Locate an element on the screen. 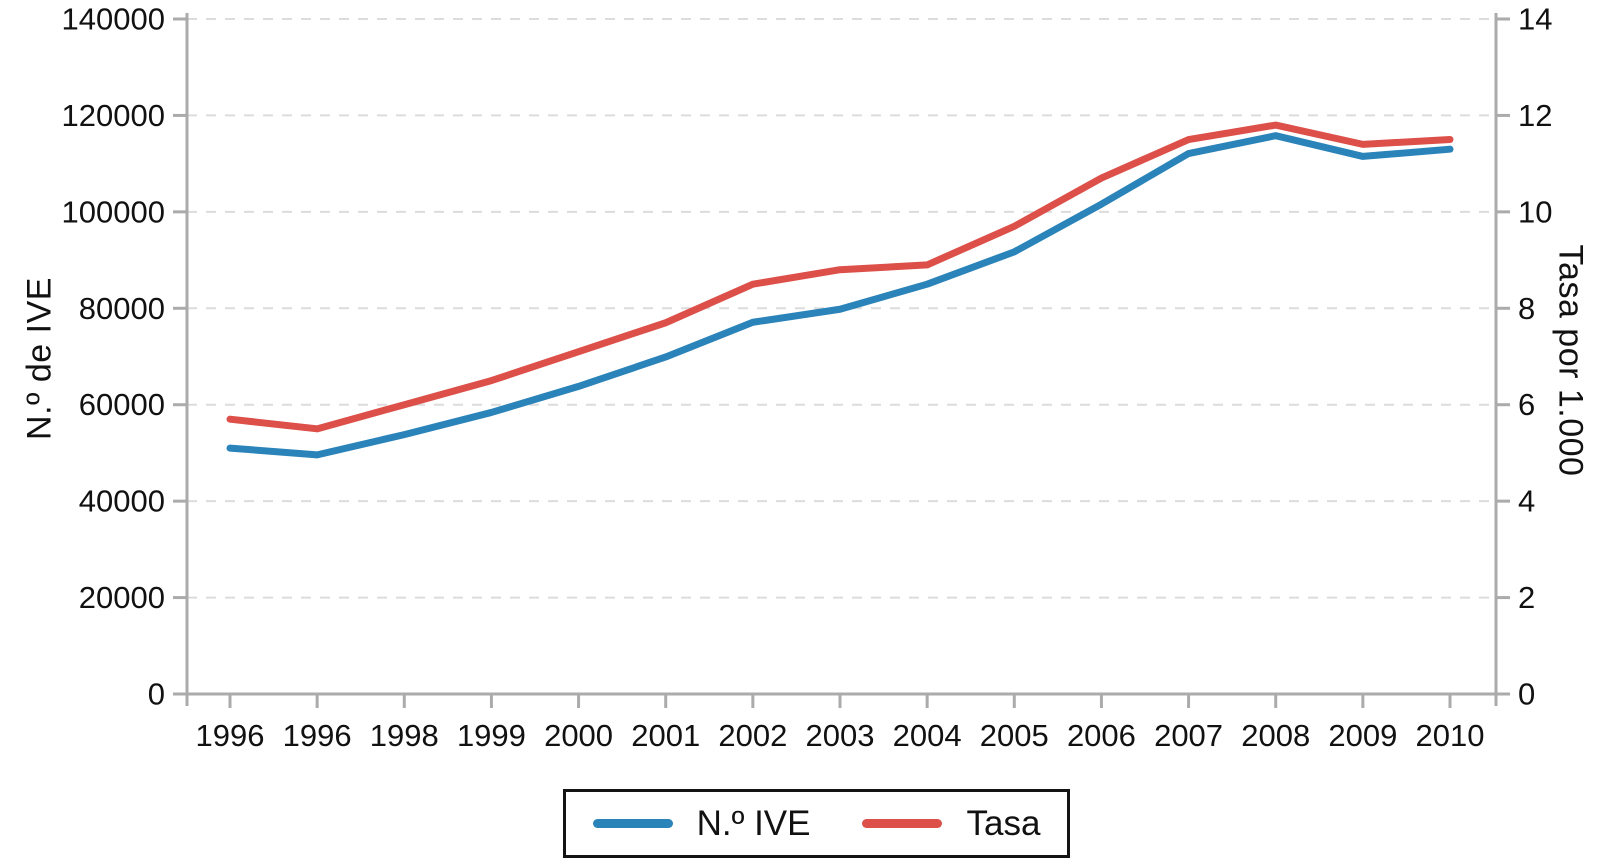 This screenshot has height=861, width=1608. x-axis-tick-label: 2002 is located at coordinates (752, 735).